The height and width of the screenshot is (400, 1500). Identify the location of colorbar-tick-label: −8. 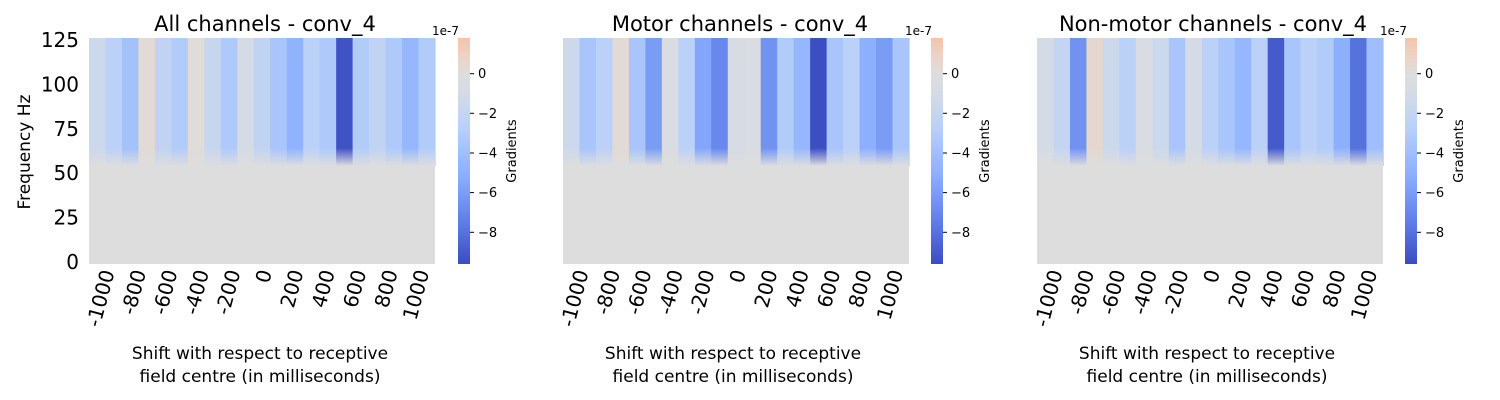
(1434, 233).